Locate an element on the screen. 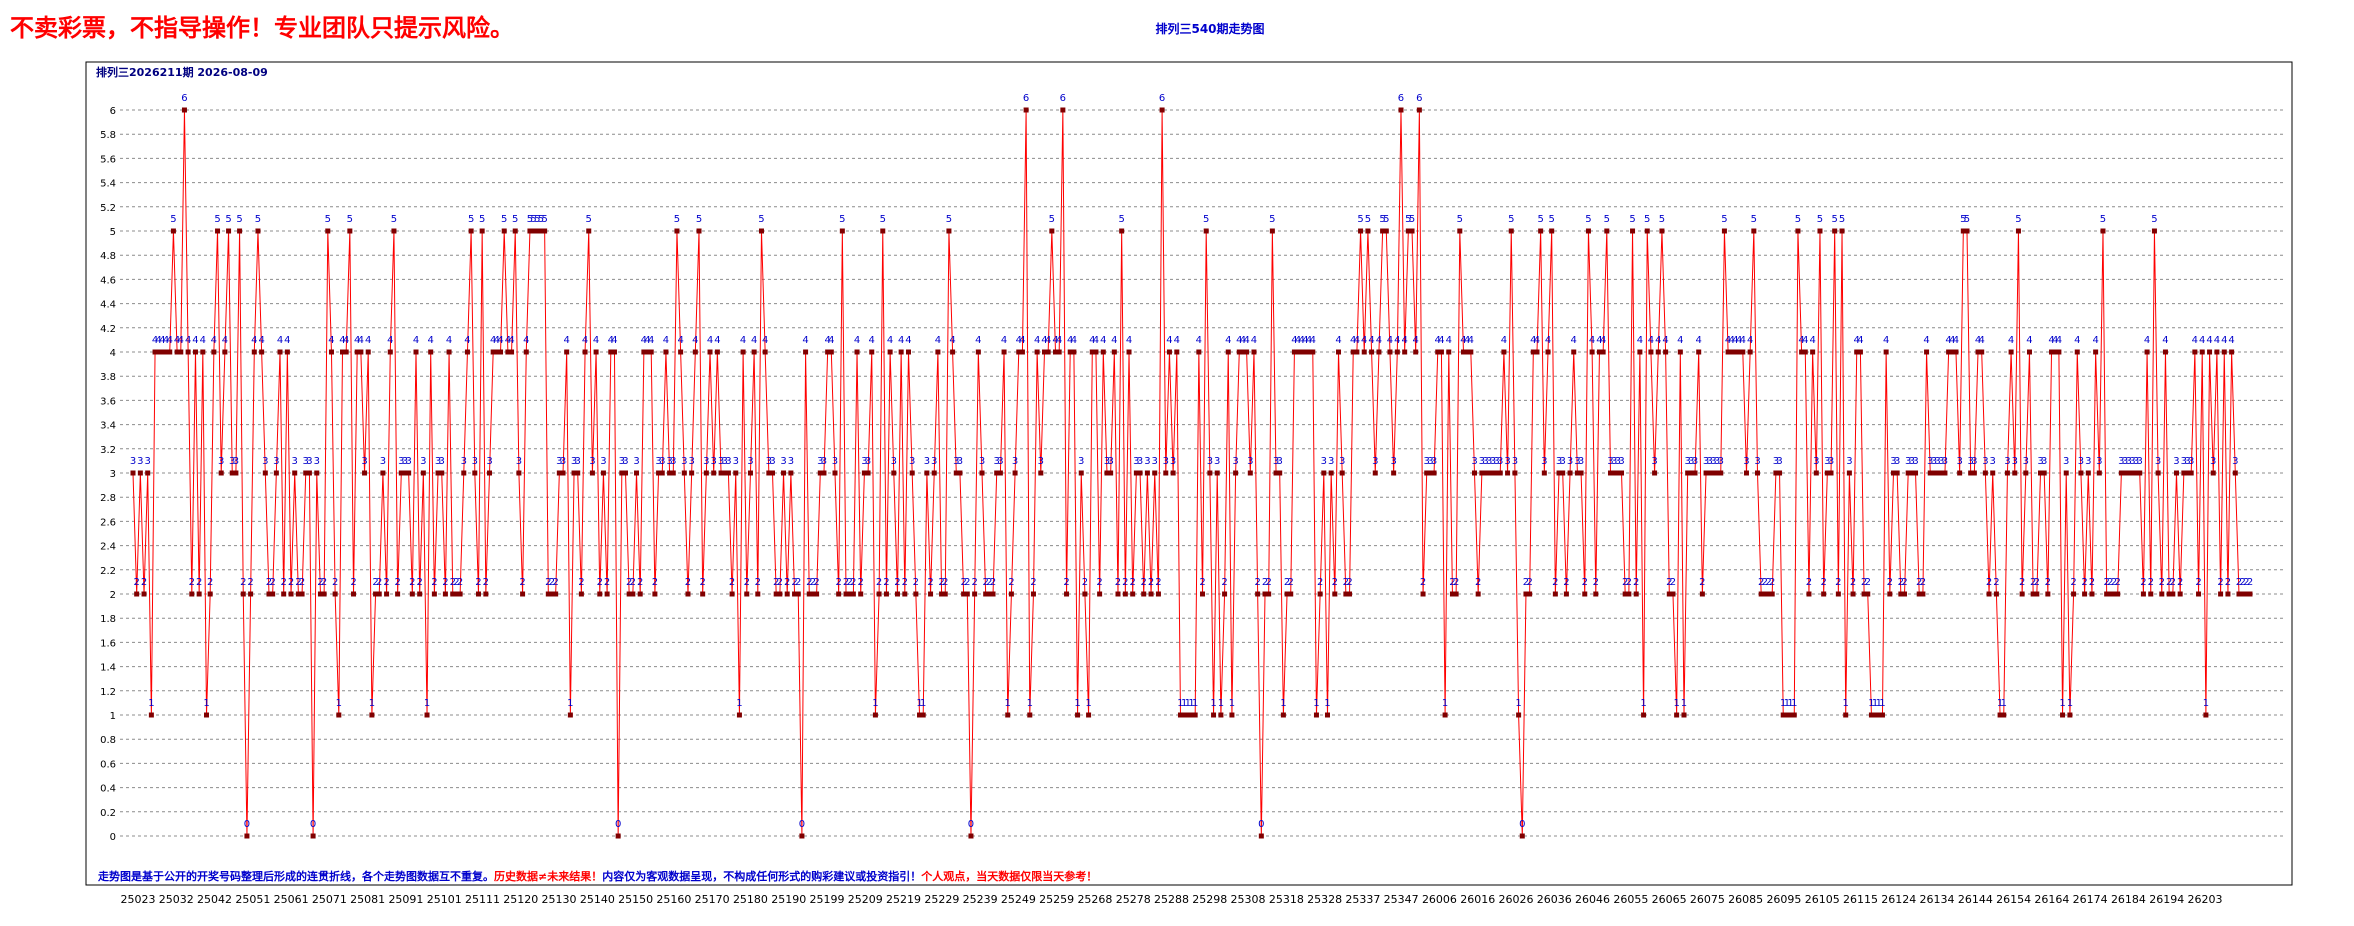 The width and height of the screenshot is (2354, 926). x-tick-label: 25298 is located at coordinates (1209, 899).